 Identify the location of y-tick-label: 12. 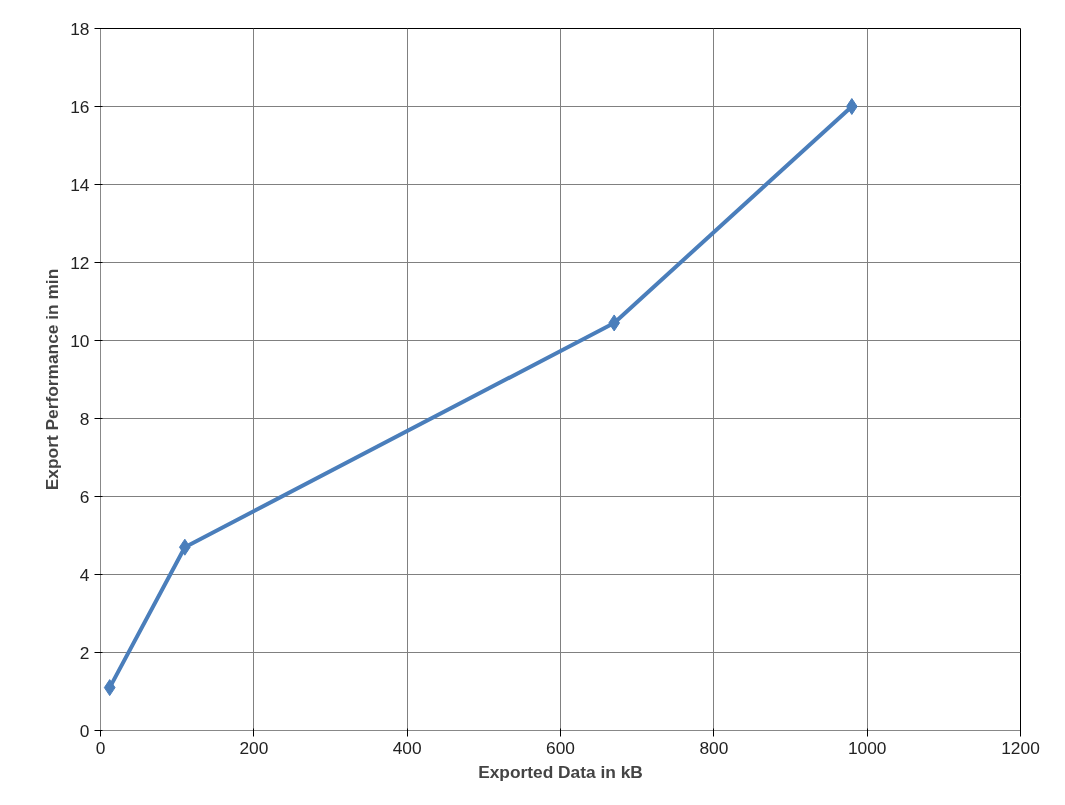
(80, 262).